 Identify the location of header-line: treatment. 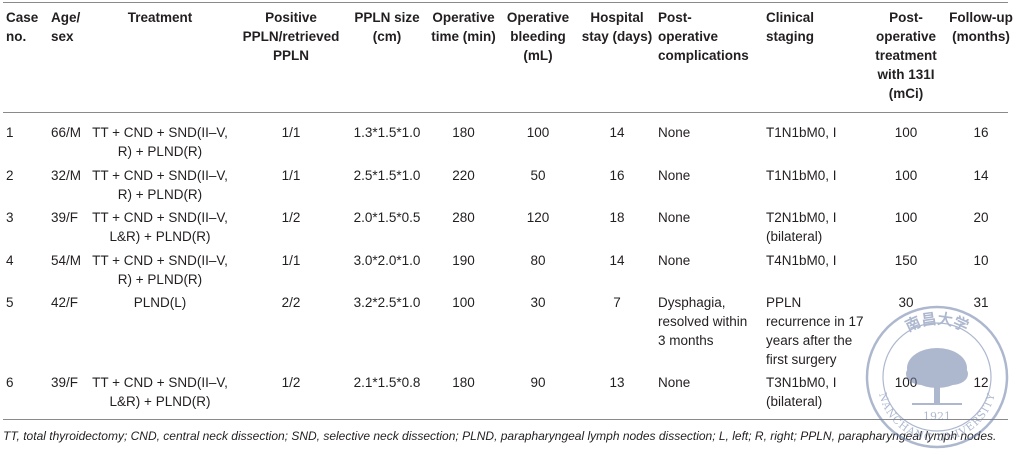
(906, 55).